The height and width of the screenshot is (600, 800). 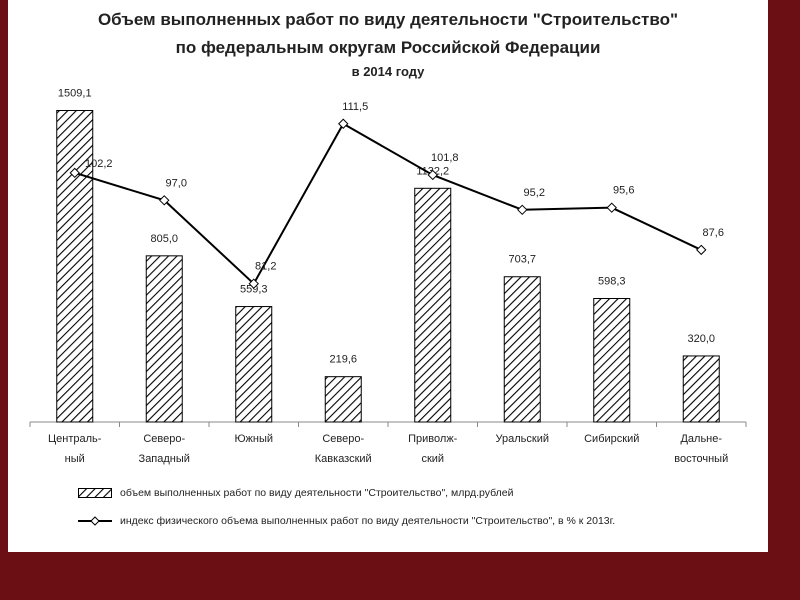 I want to click on chart-year: в 2014 году, so click(x=388, y=71).